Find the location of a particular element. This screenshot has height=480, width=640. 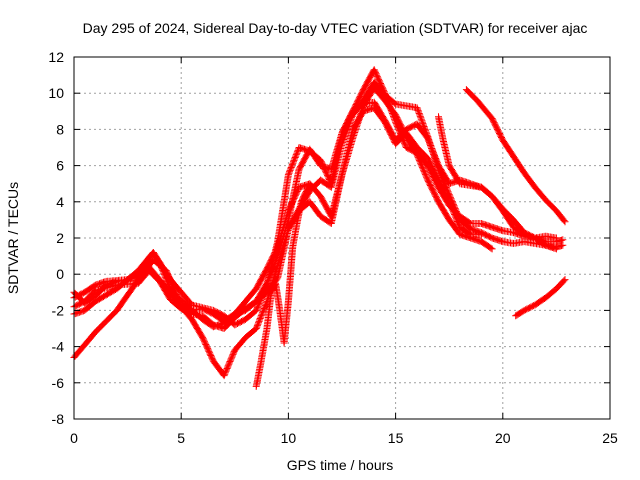

y-axis-label: SDTVAR / TECUs is located at coordinates (13, 238).